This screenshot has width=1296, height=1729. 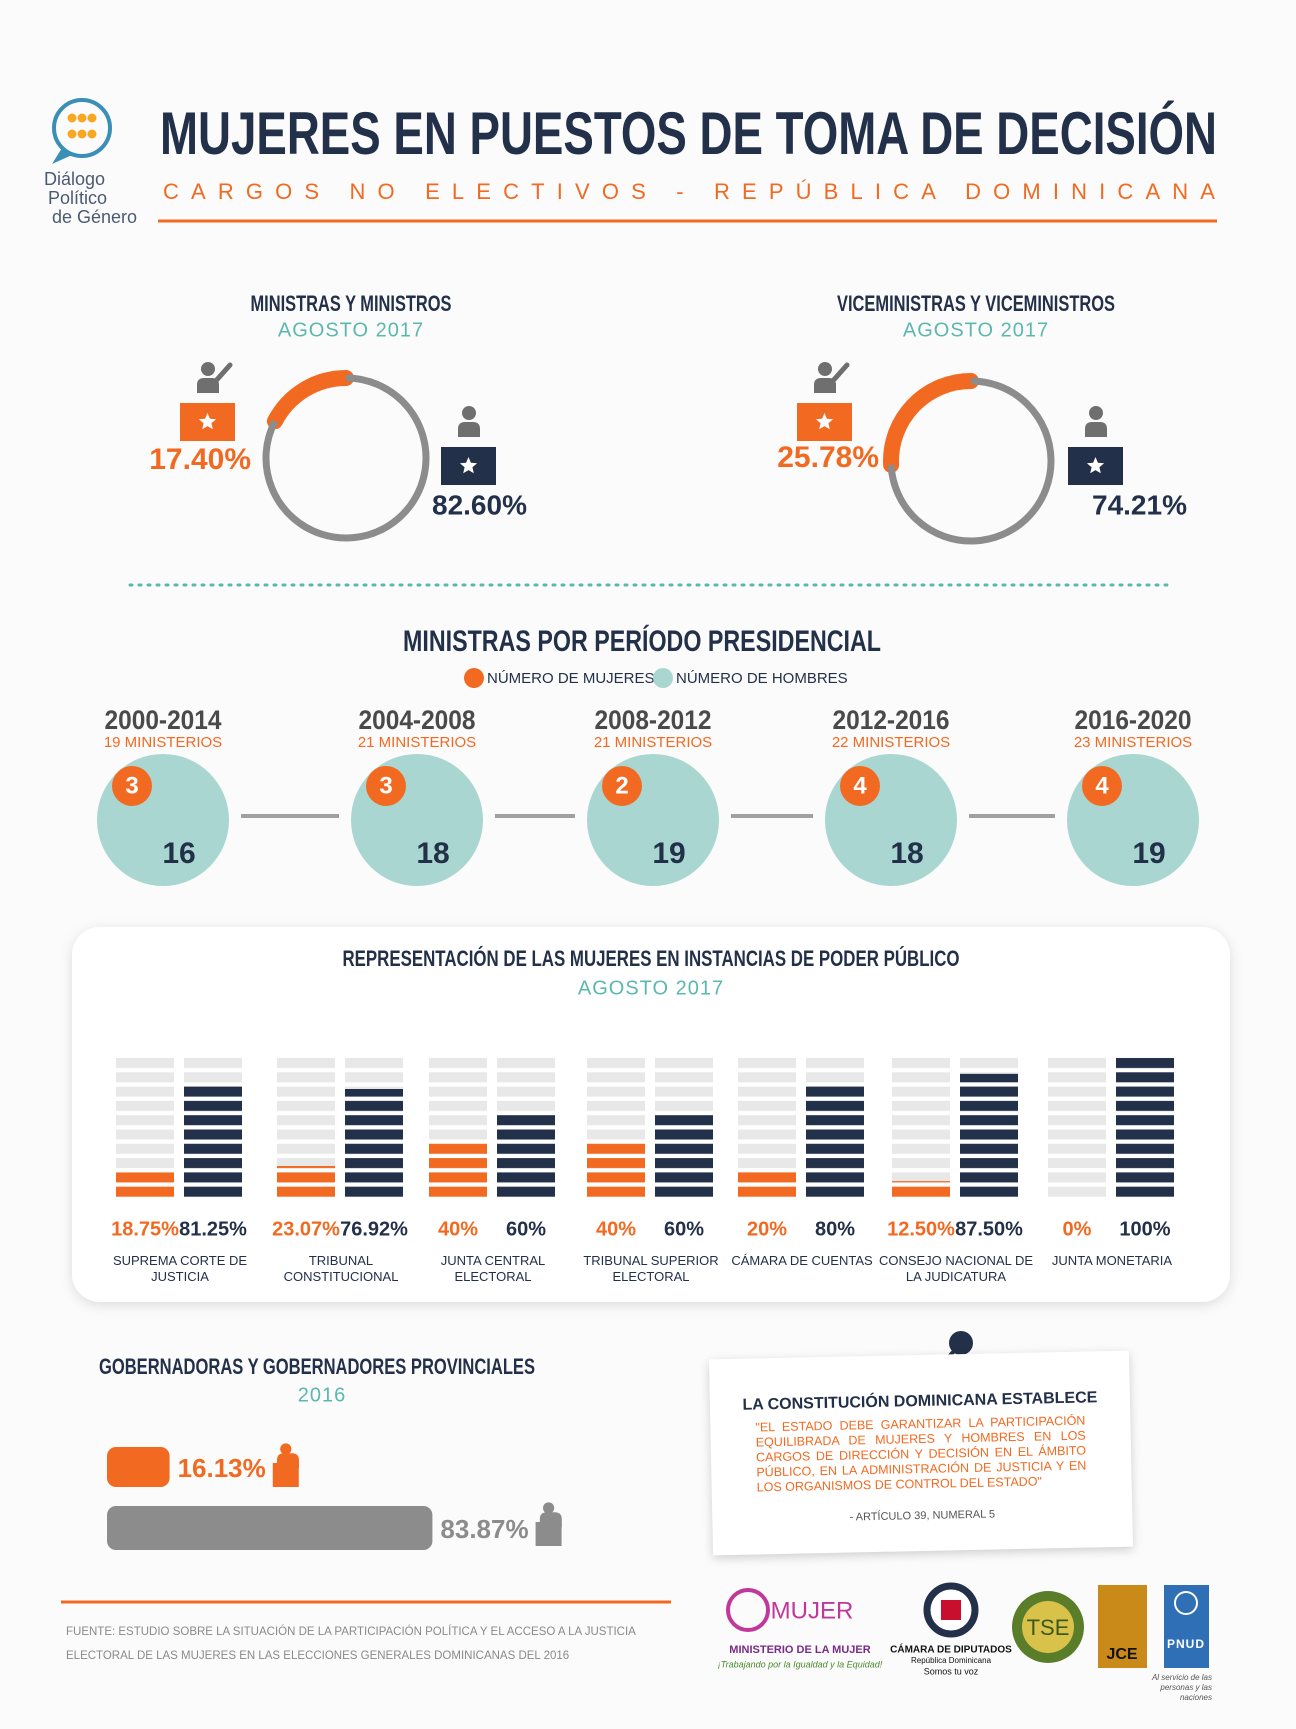 I want to click on women-count: 2, so click(x=621, y=785).